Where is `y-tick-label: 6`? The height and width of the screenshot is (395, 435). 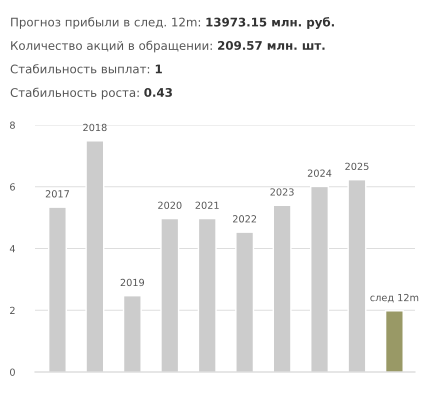 y-tick-label: 6 is located at coordinates (12, 187).